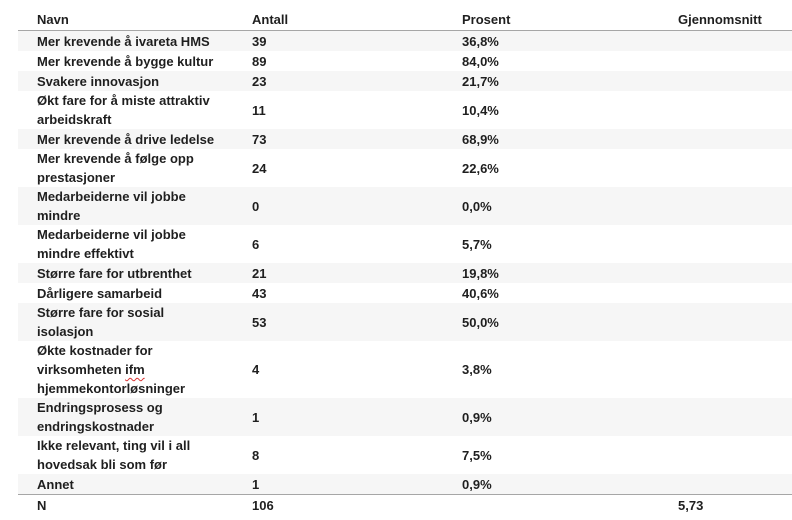 The image size is (792, 520). Describe the element at coordinates (135, 505) in the screenshot. I see `footer-cell-name: N` at that location.